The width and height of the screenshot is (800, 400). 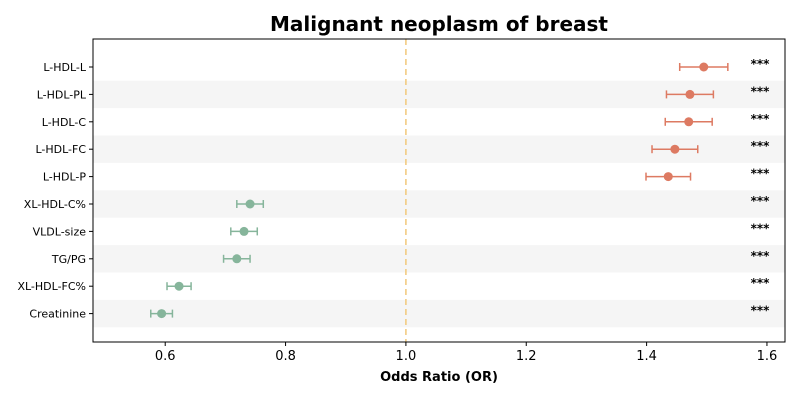 What do you see at coordinates (646, 356) in the screenshot?
I see `x-tick-label: 1.4` at bounding box center [646, 356].